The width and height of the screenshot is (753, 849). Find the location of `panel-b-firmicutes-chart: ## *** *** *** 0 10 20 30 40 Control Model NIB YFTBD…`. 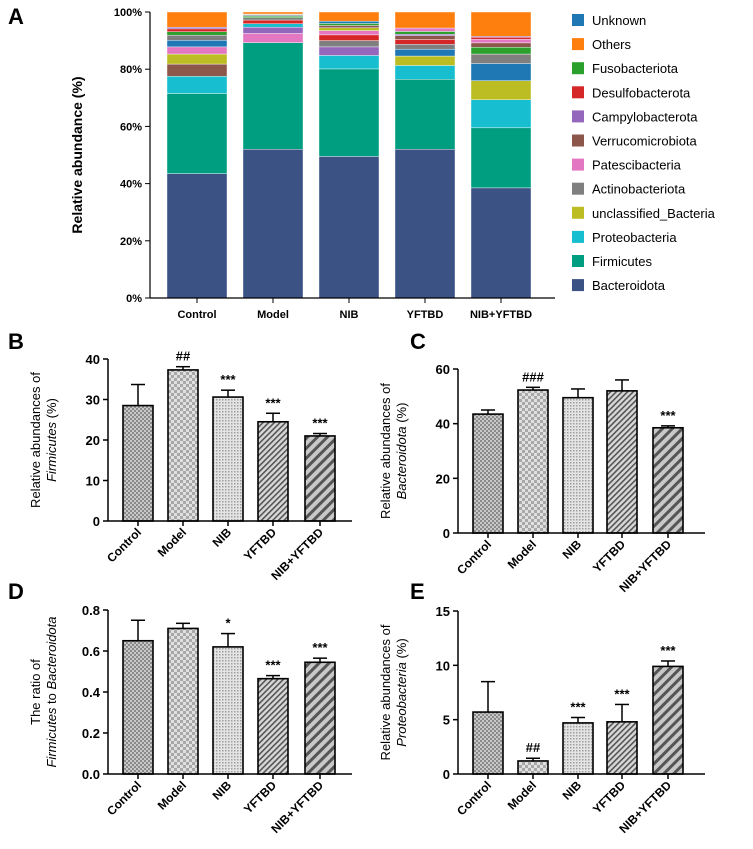

panel-b-firmicutes-chart: ## *** *** *** 0 10 20 30 40 Control Model NIB YFTBD… is located at coordinates (190, 466).